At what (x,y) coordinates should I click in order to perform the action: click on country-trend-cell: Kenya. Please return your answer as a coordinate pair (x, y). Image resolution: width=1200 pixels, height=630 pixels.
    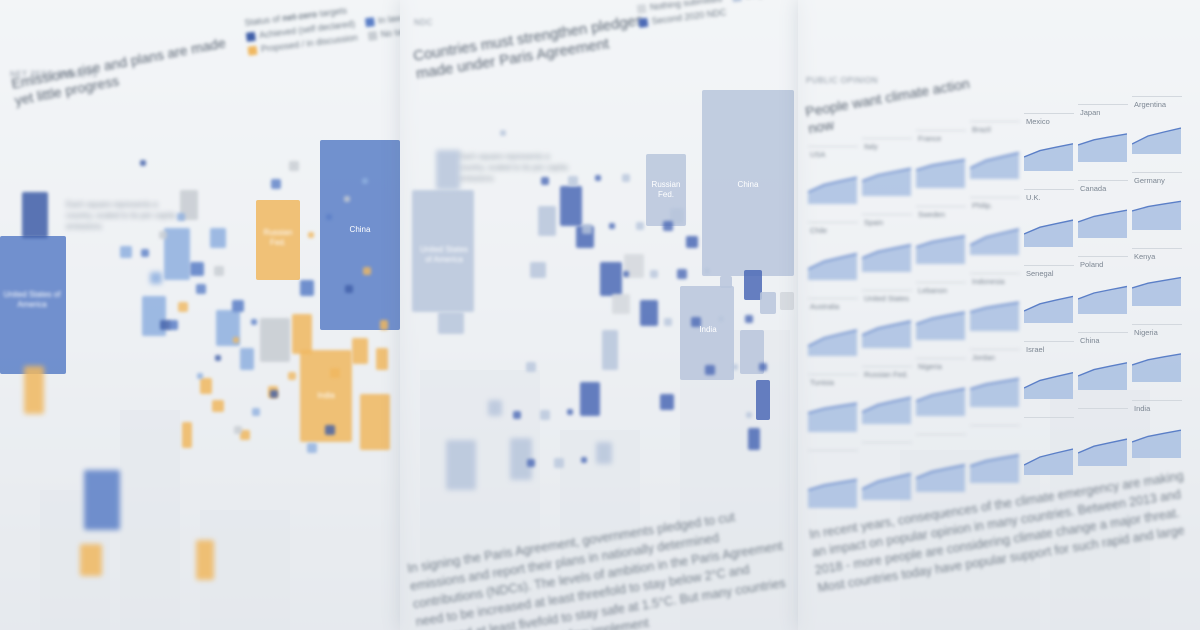
    Looking at the image, I should click on (1157, 278).